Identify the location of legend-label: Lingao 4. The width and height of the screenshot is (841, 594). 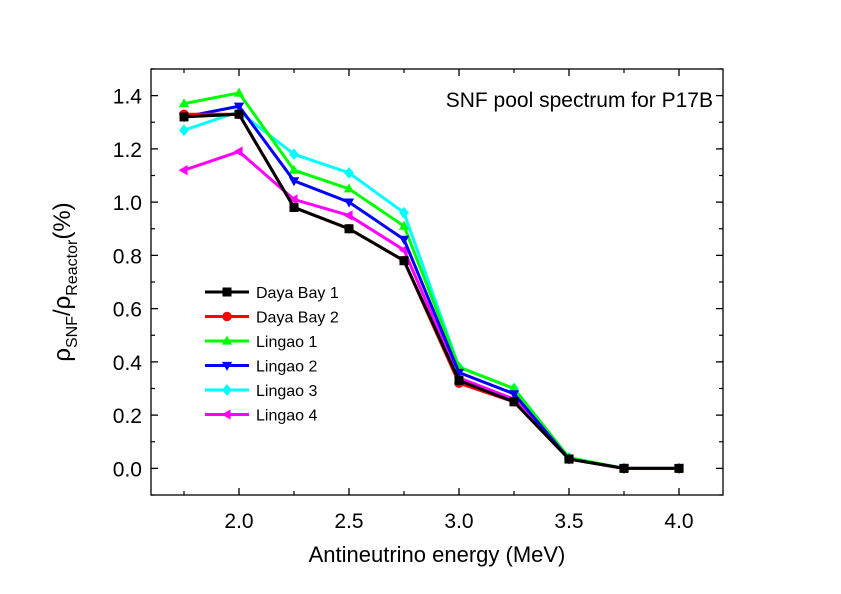
(286, 416).